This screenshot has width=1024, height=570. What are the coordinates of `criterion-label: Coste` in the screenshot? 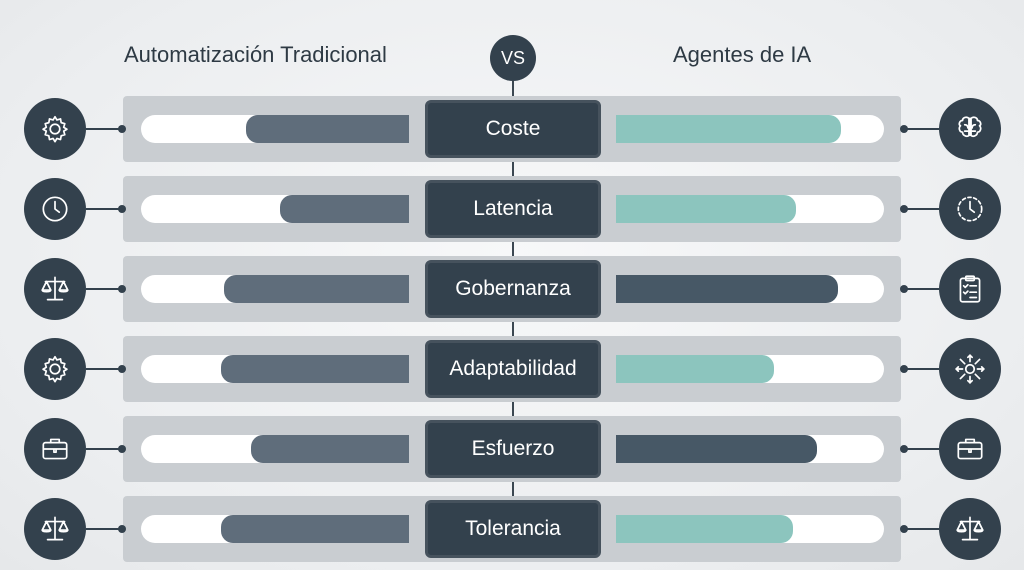 It's located at (513, 128).